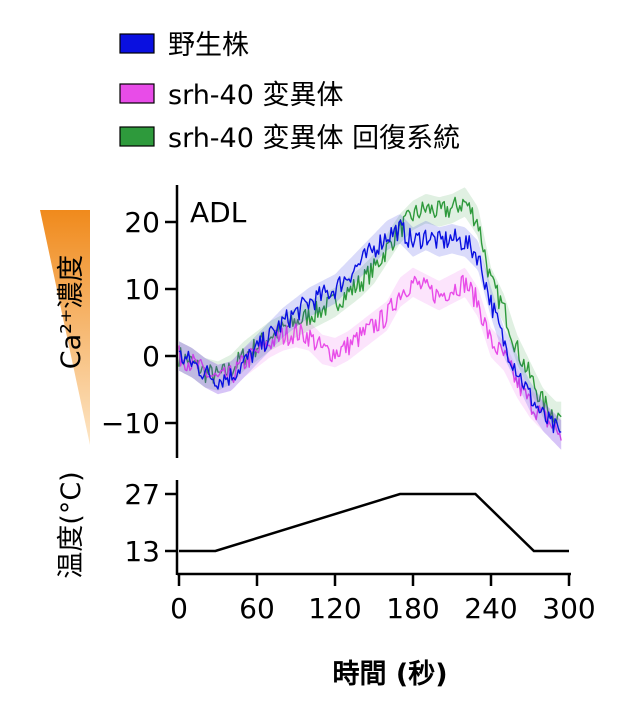 This screenshot has height=721, width=640. What do you see at coordinates (218, 212) in the screenshot?
I see `panel-label: ADL` at bounding box center [218, 212].